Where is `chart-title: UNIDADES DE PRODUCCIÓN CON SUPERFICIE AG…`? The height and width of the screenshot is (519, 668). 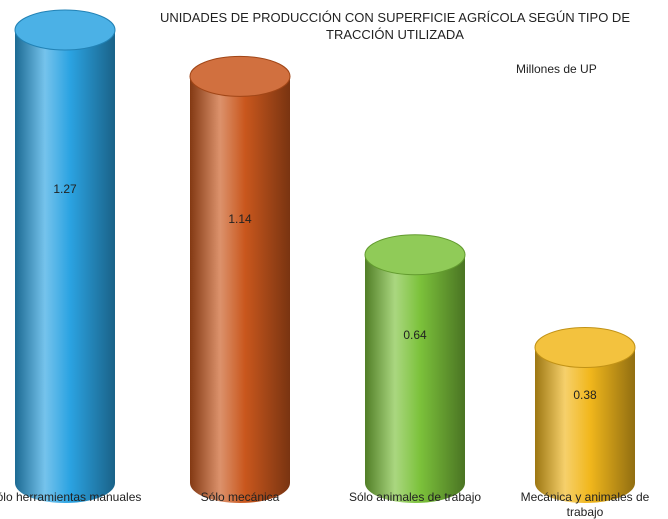 chart-title: UNIDADES DE PRODUCCIÓN CON SUPERFICIE AG… is located at coordinates (394, 26).